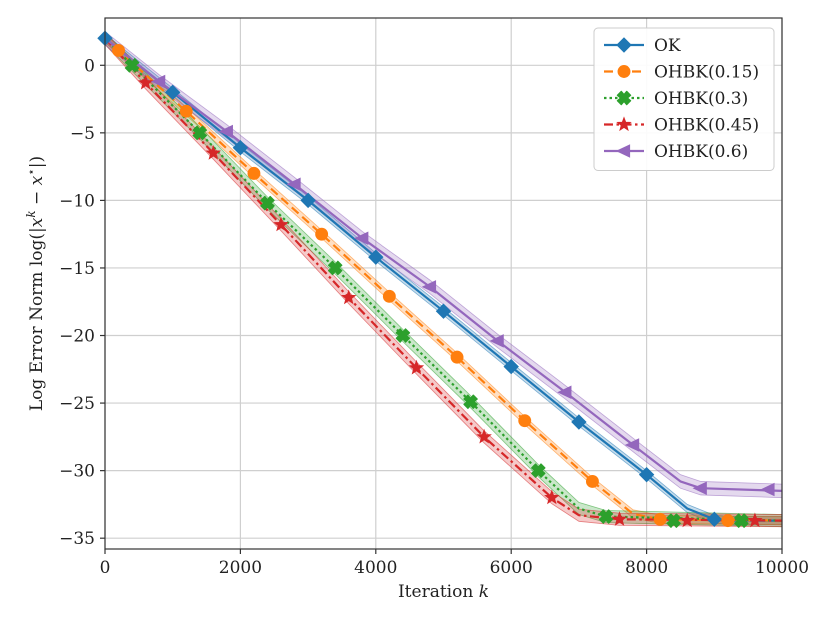  I want to click on y-tick-label: −20, so click(77, 337).